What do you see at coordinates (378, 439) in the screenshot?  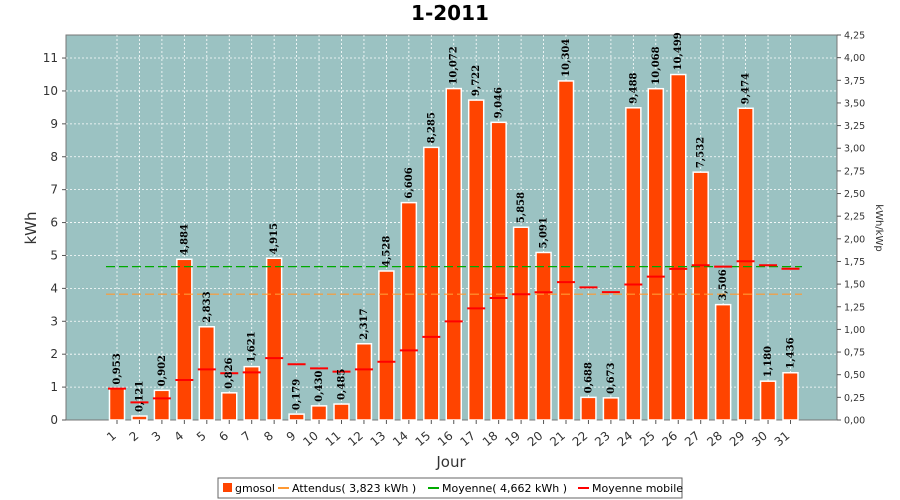 I see `x-tick-label-12: 13` at bounding box center [378, 439].